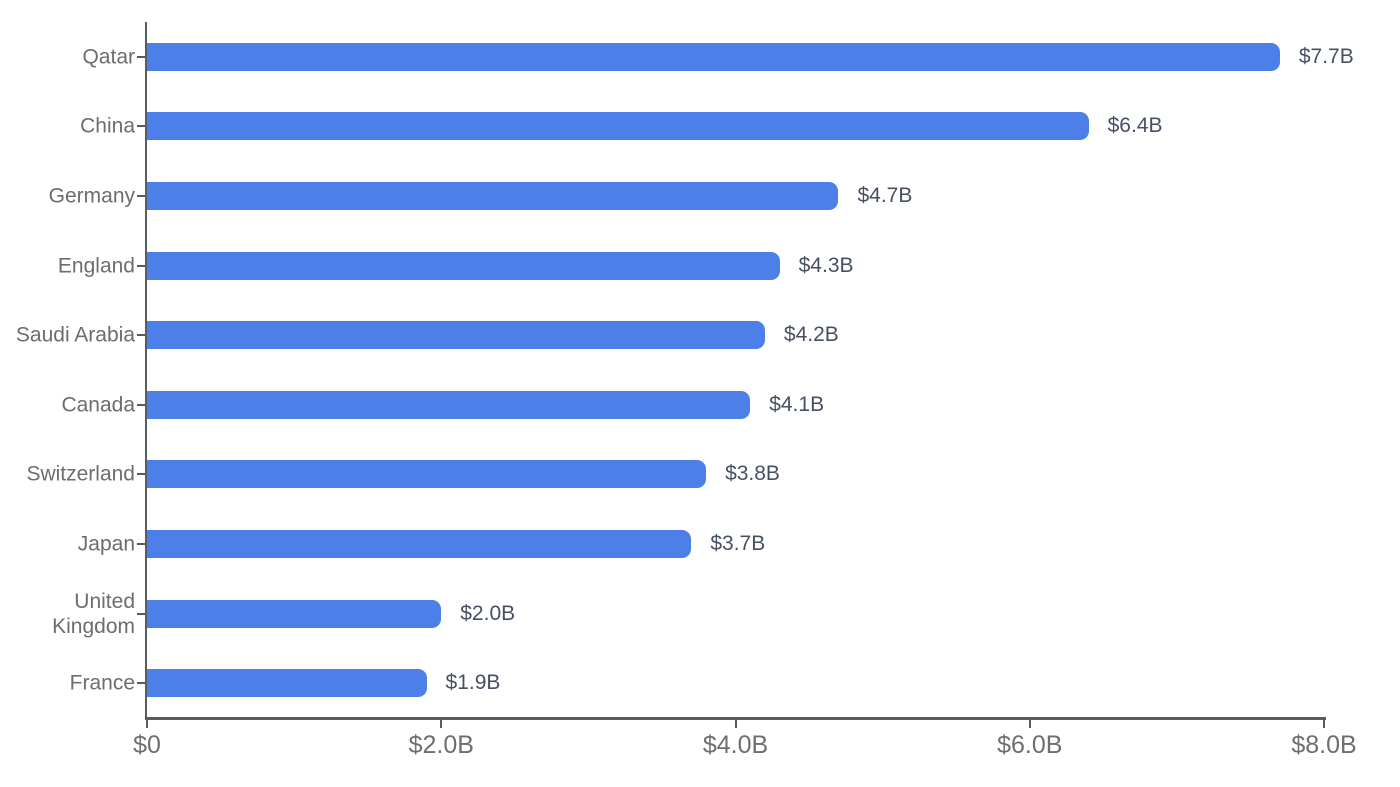 Image resolution: width=1400 pixels, height=787 pixels. Describe the element at coordinates (102, 683) in the screenshot. I see `category-label: France` at that location.